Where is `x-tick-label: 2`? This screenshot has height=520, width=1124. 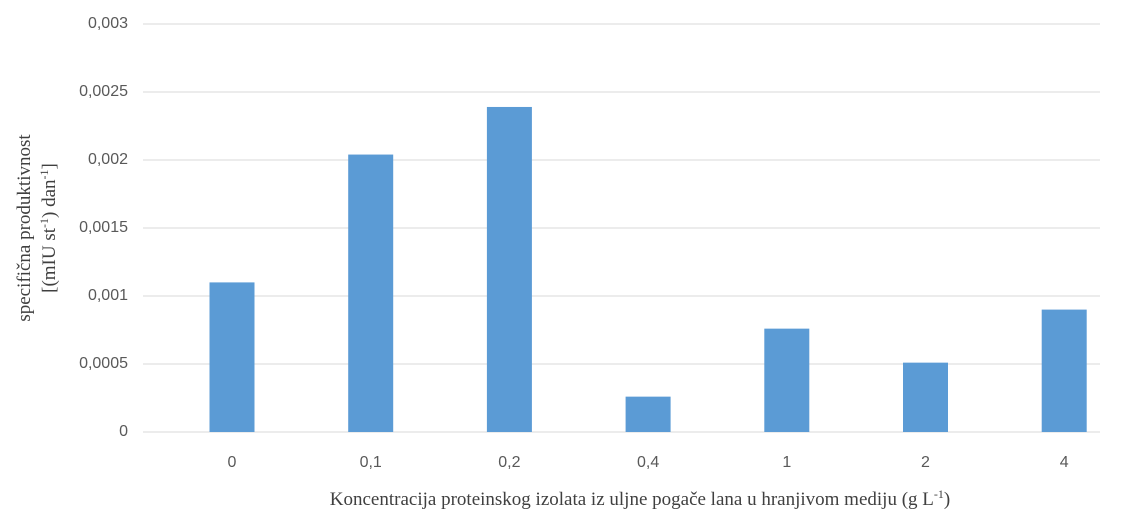
x-tick-label: 2 is located at coordinates (925, 462).